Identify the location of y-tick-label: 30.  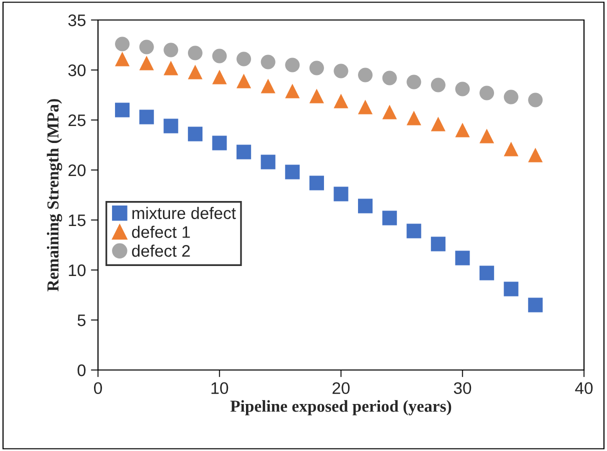
(77, 70).